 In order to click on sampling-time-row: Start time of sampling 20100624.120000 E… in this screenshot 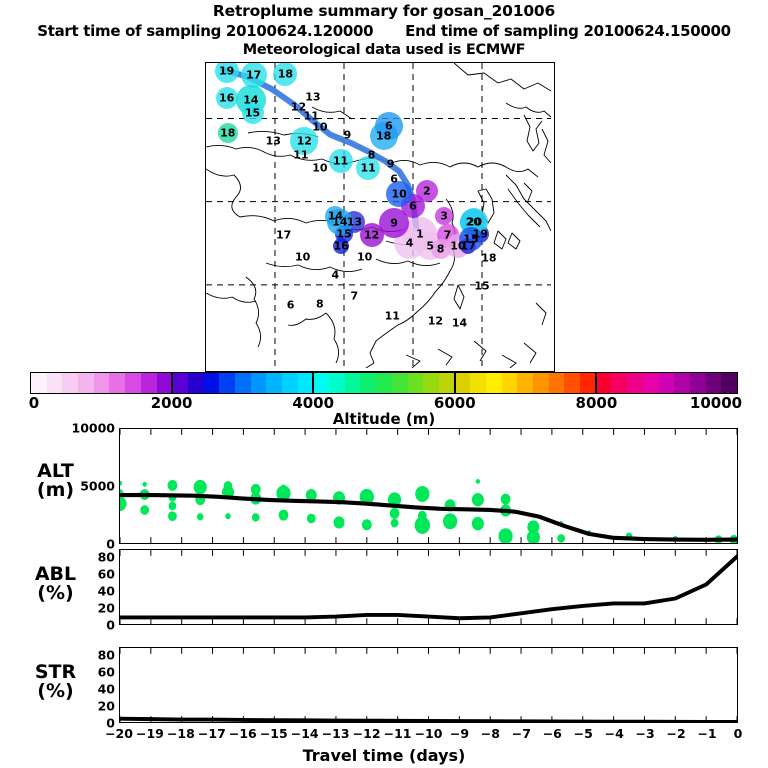, I will do `click(384, 31)`.